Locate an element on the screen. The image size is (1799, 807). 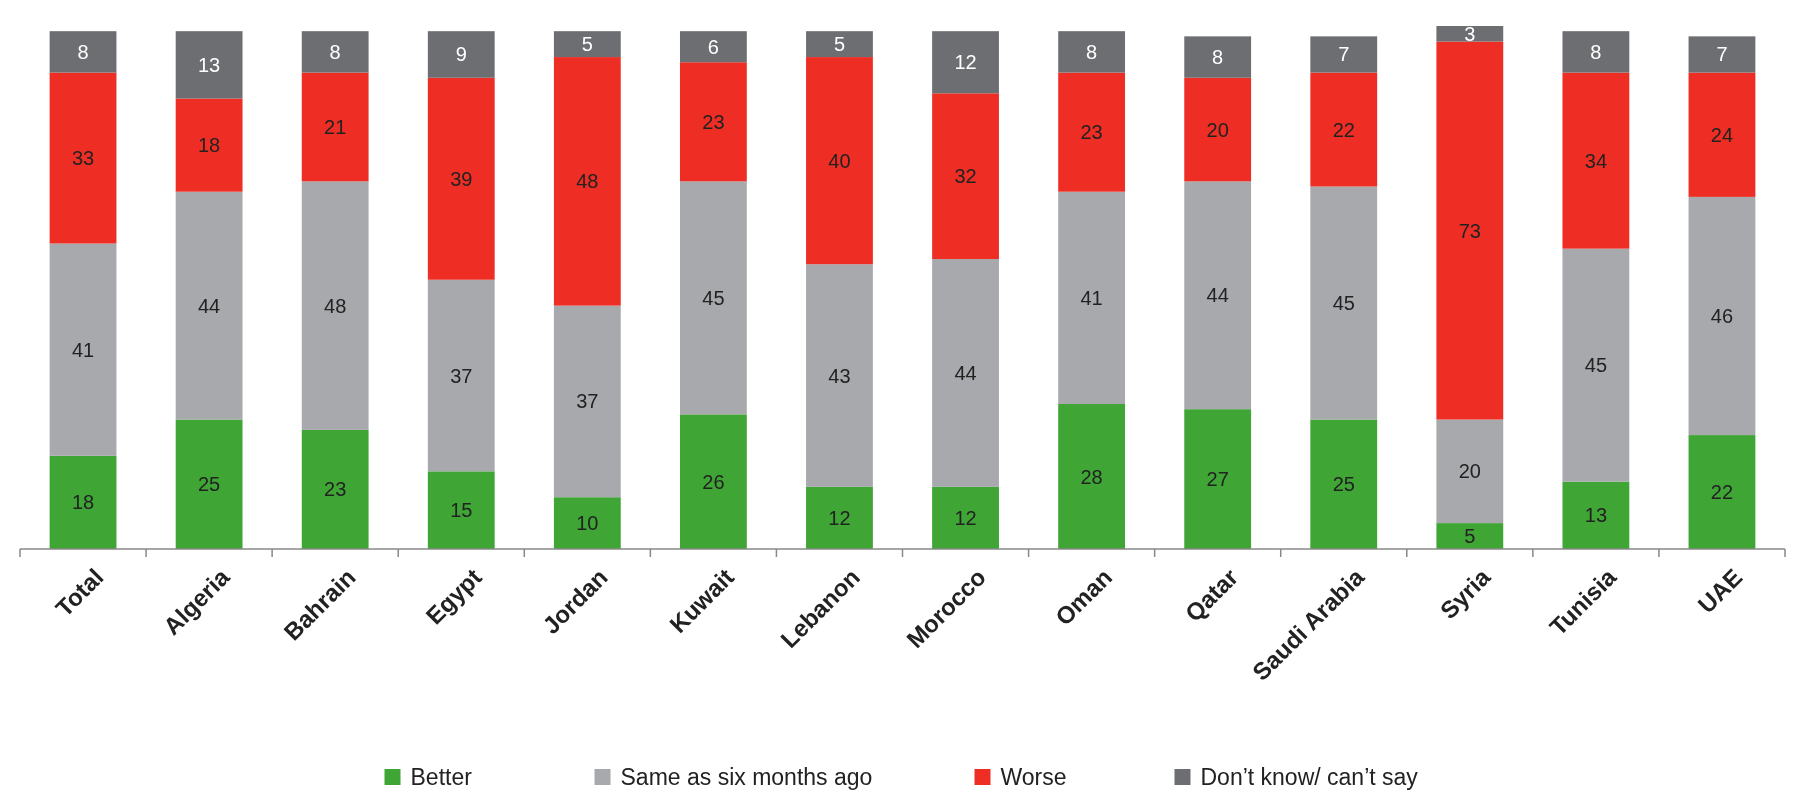
data-label: 40 is located at coordinates (839, 160).